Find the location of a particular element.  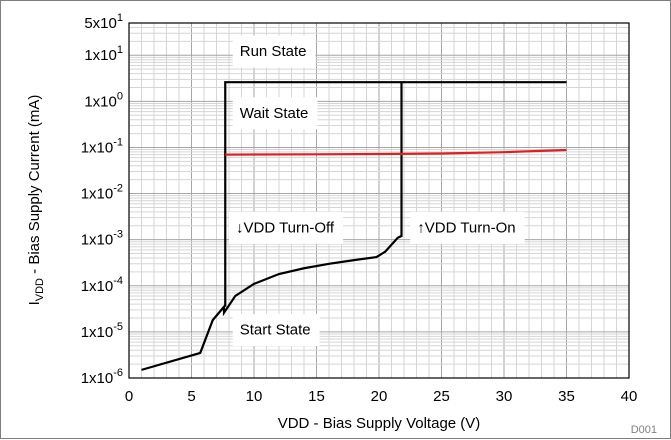

x-tick-label: 15 is located at coordinates (316, 396).